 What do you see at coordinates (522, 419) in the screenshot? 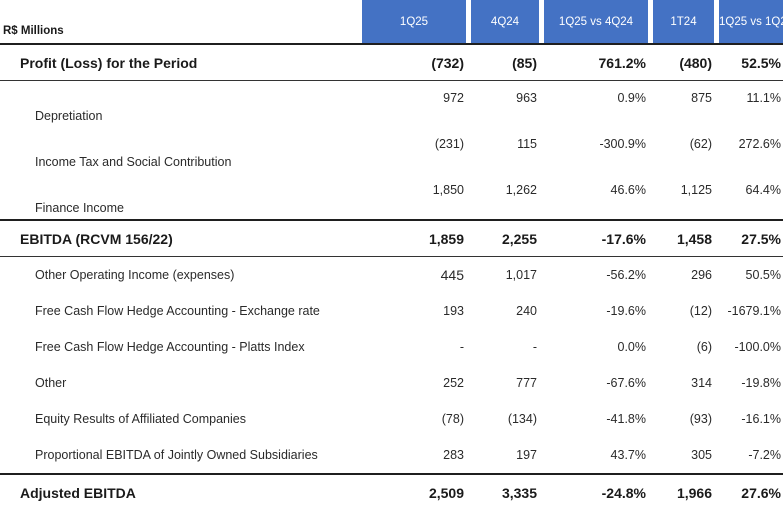
I see `cell-value: (134)` at bounding box center [522, 419].